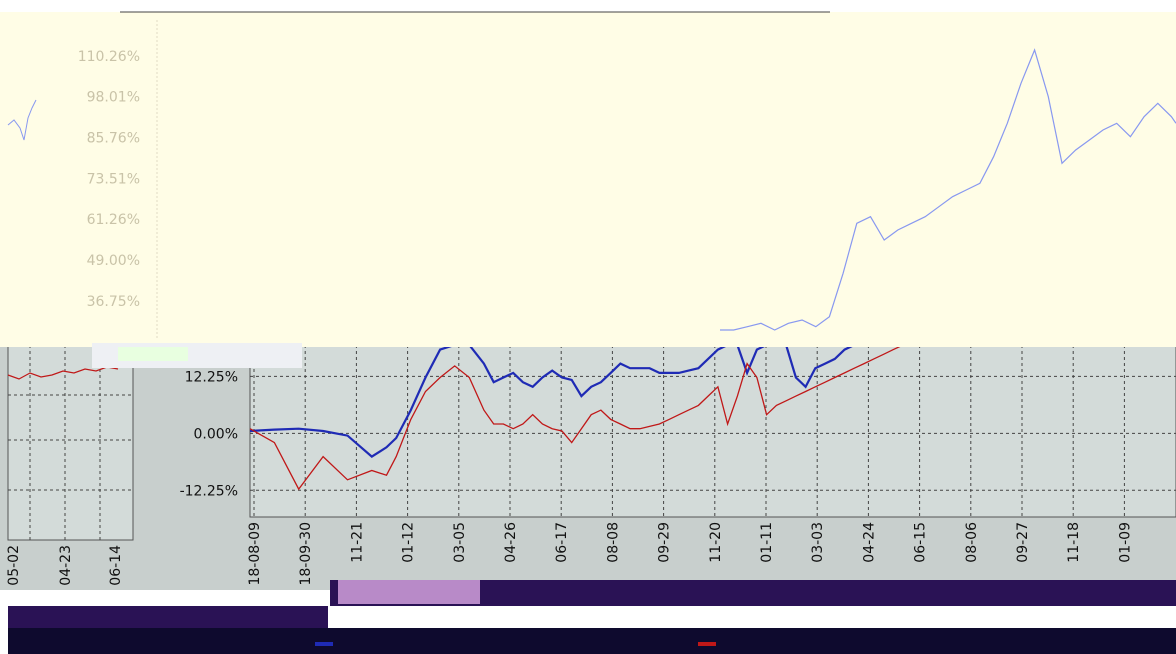 Image resolution: width=1176 pixels, height=654 pixels. Describe the element at coordinates (767, 542) in the screenshot. I see `main-x-tick-label: 01-11` at that location.